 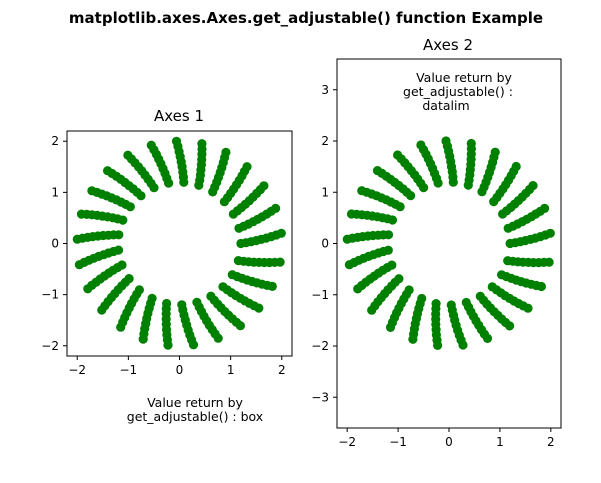 What do you see at coordinates (179, 116) in the screenshot?
I see `axes-1-title: Axes 1` at bounding box center [179, 116].